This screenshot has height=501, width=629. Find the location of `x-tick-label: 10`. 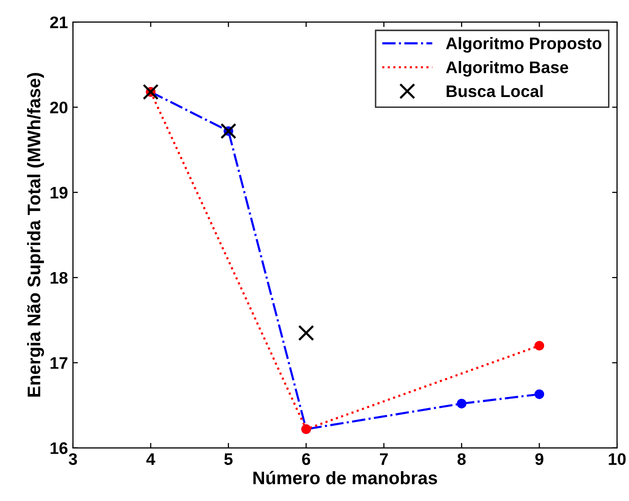

x-tick-label: 10 is located at coordinates (617, 459).